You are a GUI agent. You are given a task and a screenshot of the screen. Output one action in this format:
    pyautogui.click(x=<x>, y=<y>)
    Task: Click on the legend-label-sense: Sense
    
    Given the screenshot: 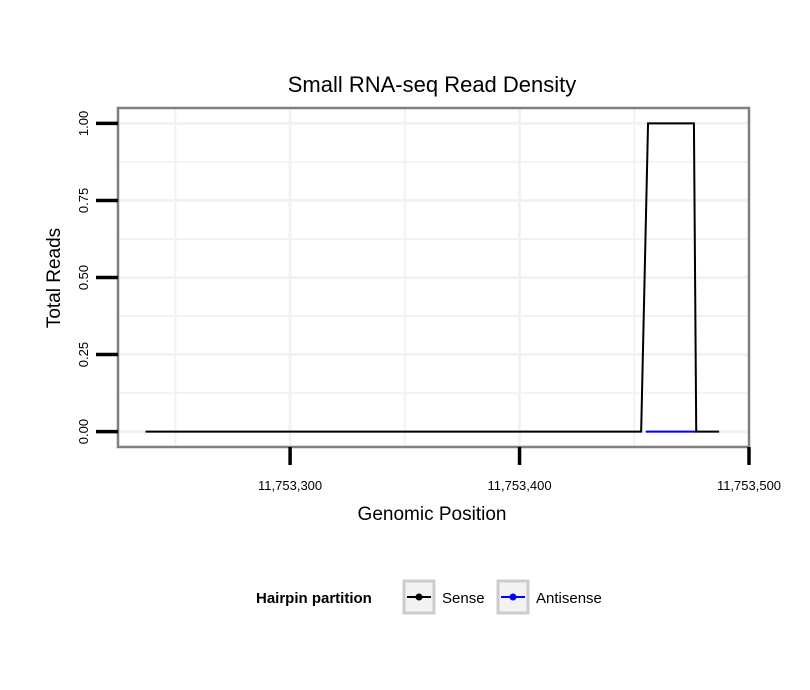 What is the action you would take?
    pyautogui.click(x=463, y=598)
    